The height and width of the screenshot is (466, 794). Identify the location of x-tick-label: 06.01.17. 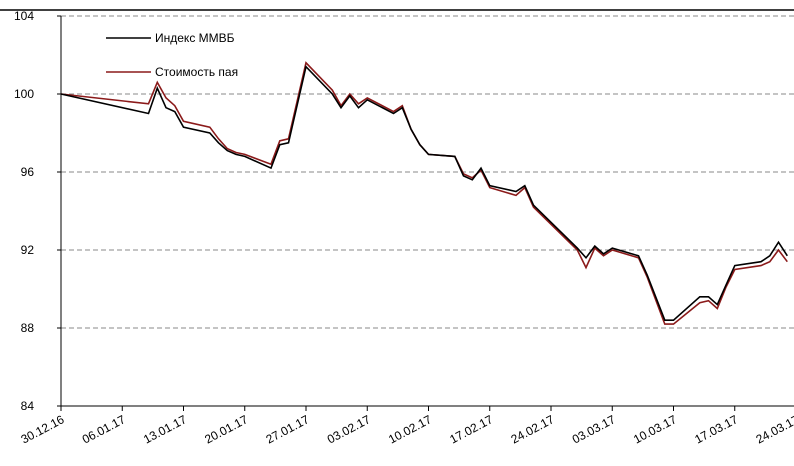
(104, 429).